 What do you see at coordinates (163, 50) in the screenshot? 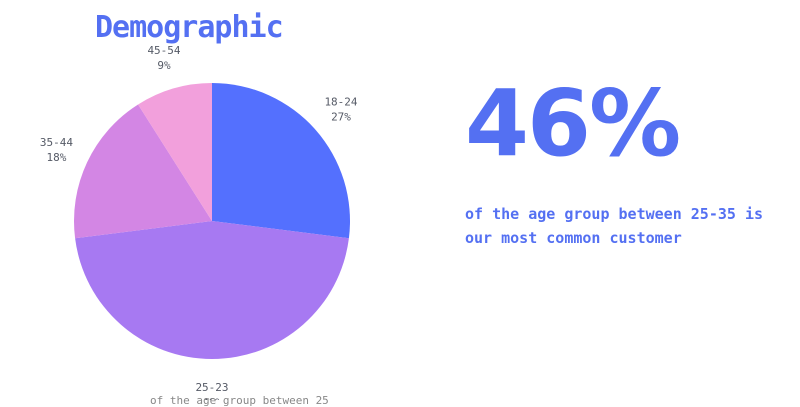
I see `slice-category-label: 45-54` at bounding box center [163, 50].